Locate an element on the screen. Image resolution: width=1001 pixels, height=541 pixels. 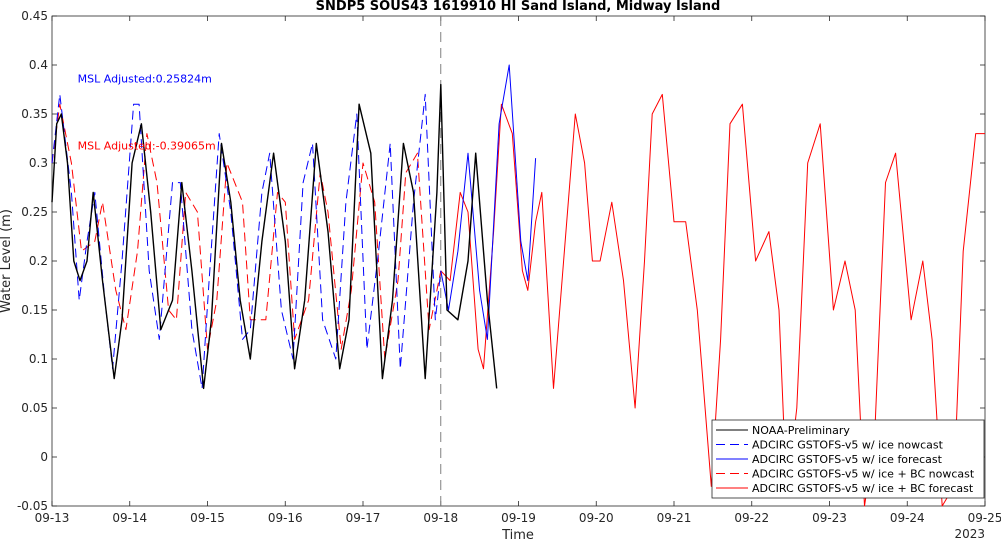
x-axis-year-label: 2023 is located at coordinates (969, 534).